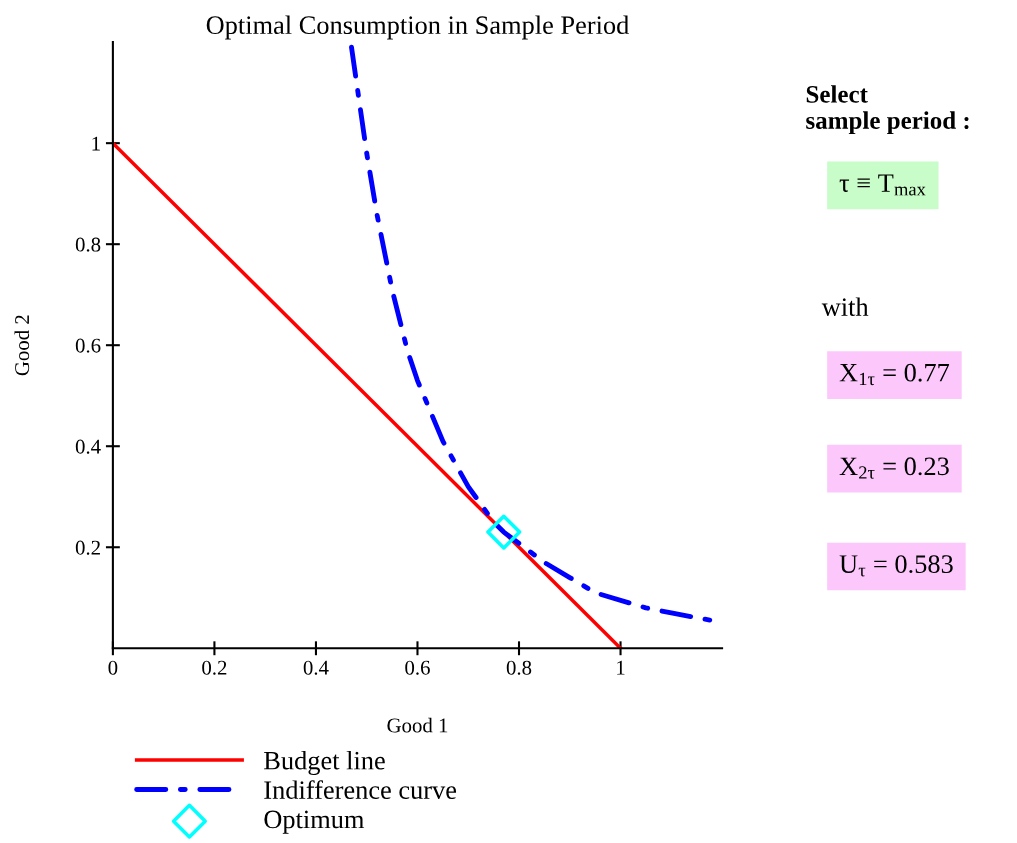 Image resolution: width=1017 pixels, height=843 pixels. What do you see at coordinates (214, 667) in the screenshot?
I see `x-tick-label: 0.2` at bounding box center [214, 667].